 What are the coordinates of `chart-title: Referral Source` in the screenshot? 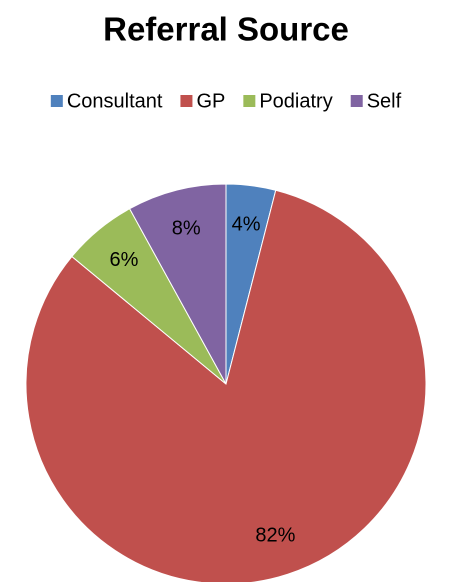 It's located at (226, 29).